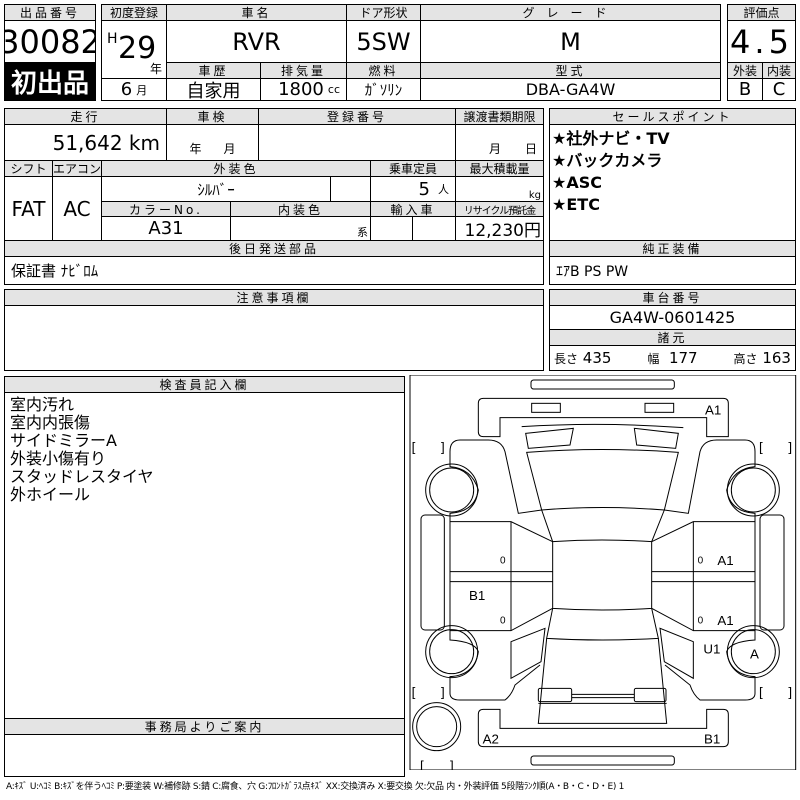  I want to click on interior-grade: C, so click(779, 89).